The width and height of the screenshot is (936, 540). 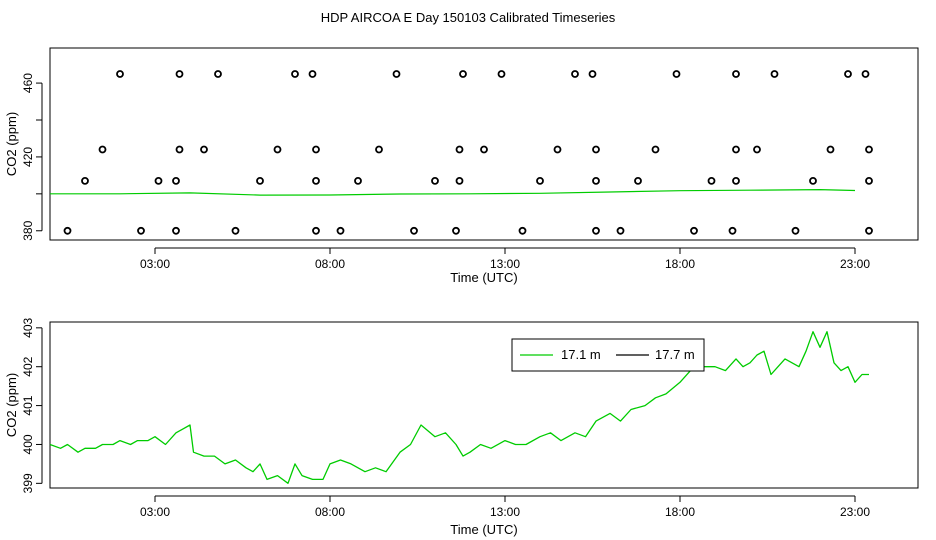 What do you see at coordinates (608, 355) in the screenshot?
I see `legend: 17.1 m 17.7 m` at bounding box center [608, 355].